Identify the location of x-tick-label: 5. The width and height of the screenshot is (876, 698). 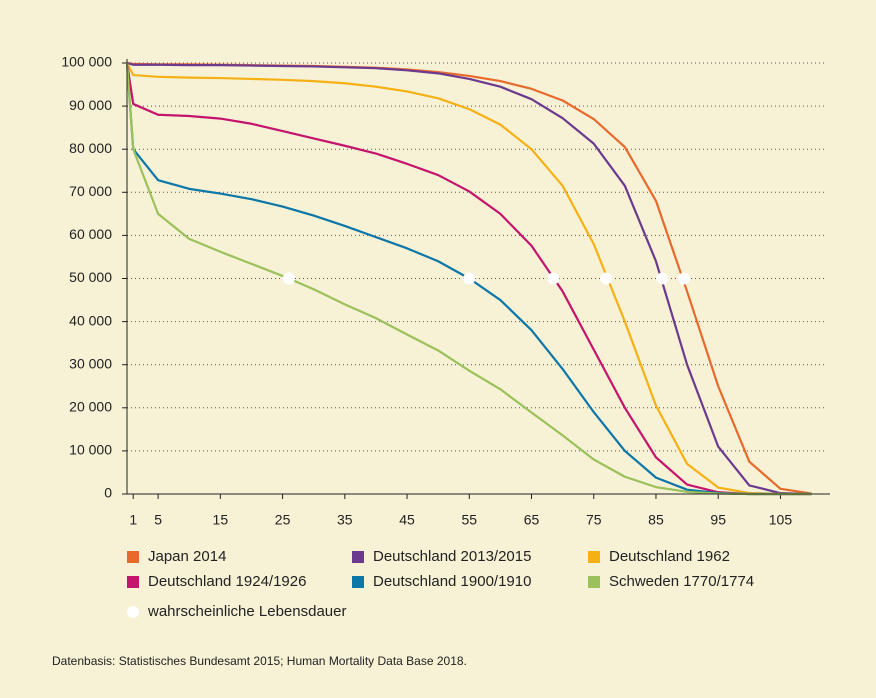
(158, 520).